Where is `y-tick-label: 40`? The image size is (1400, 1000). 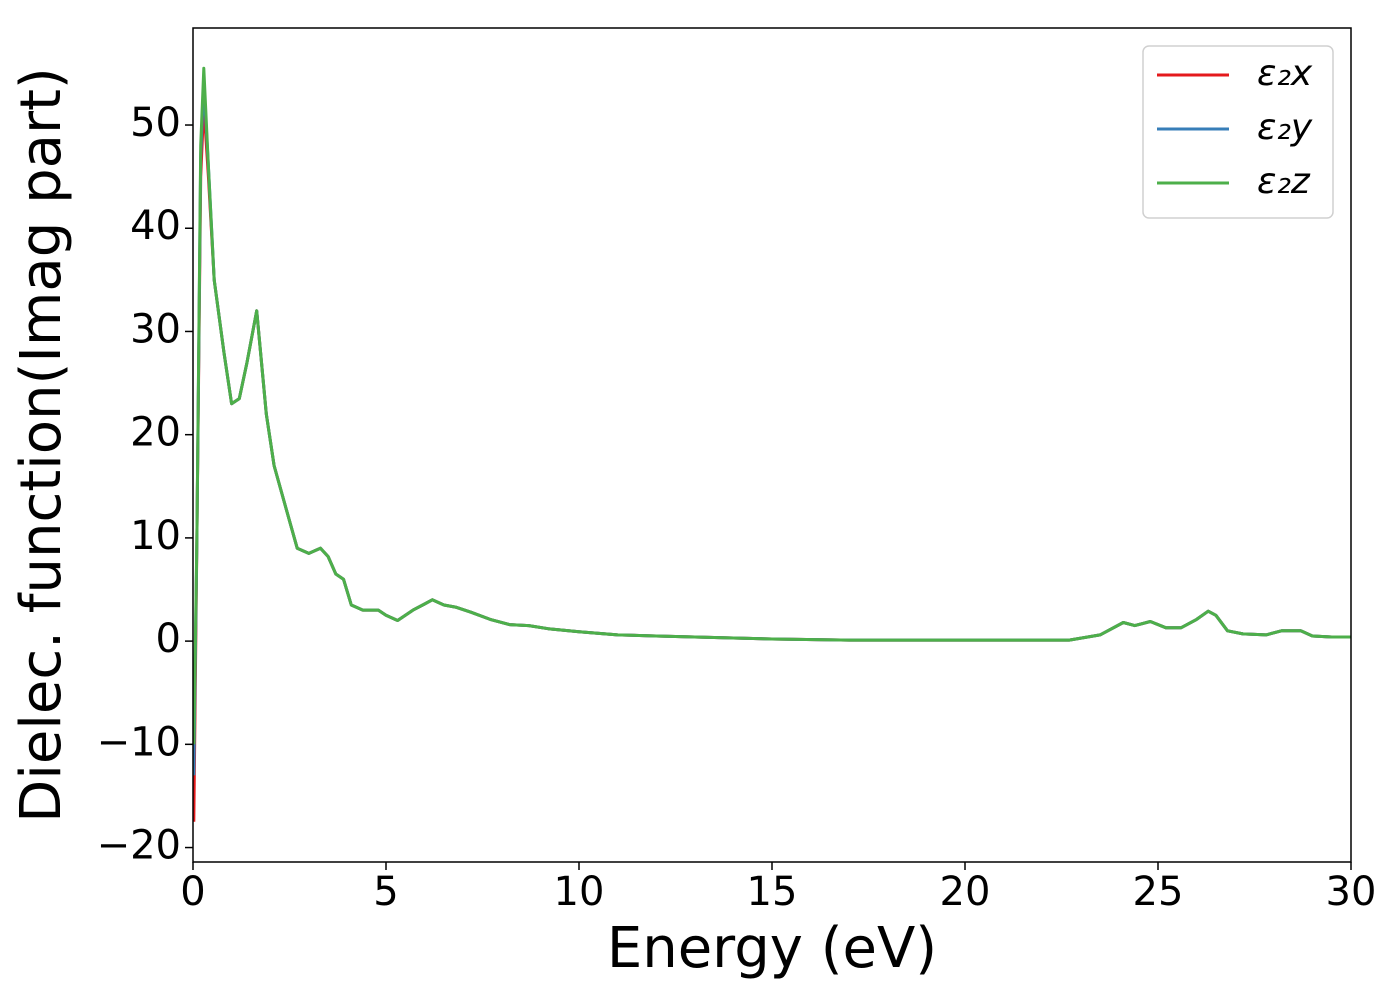 y-tick-label: 40 is located at coordinates (155, 226).